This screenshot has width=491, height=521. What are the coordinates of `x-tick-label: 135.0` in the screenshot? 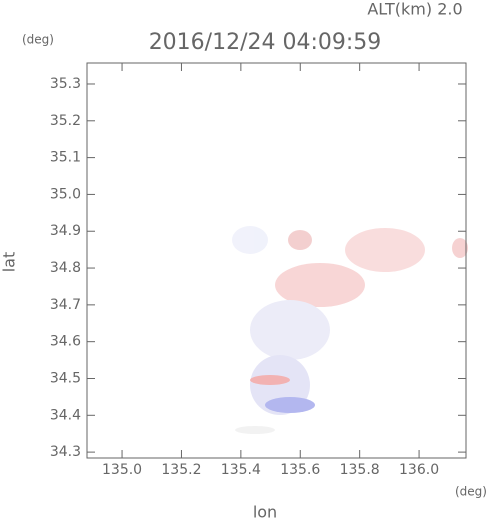 It's located at (122, 470).